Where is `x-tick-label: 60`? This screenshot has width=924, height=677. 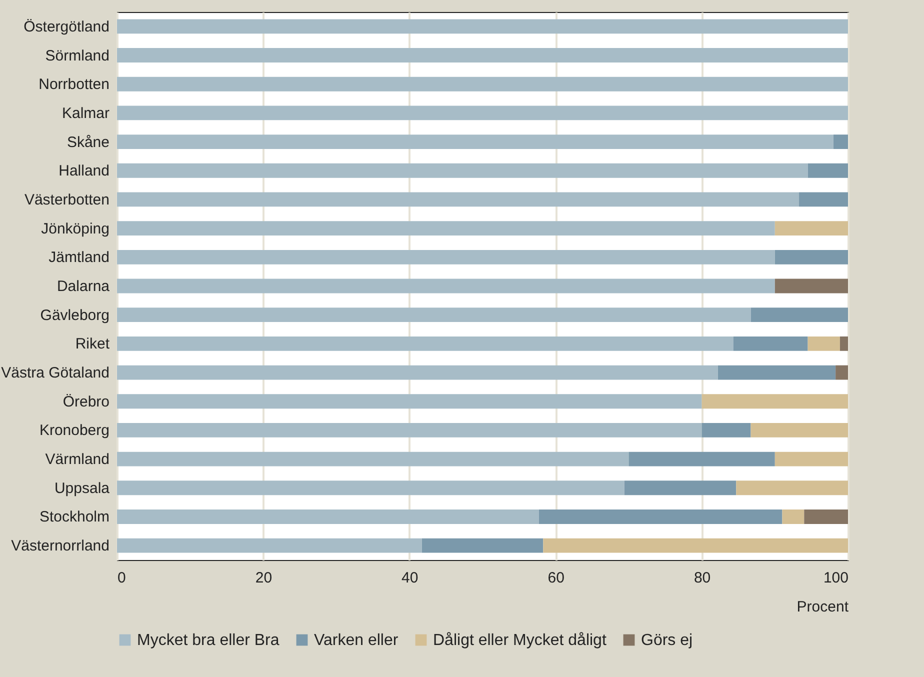
x-tick-label: 60 is located at coordinates (556, 578).